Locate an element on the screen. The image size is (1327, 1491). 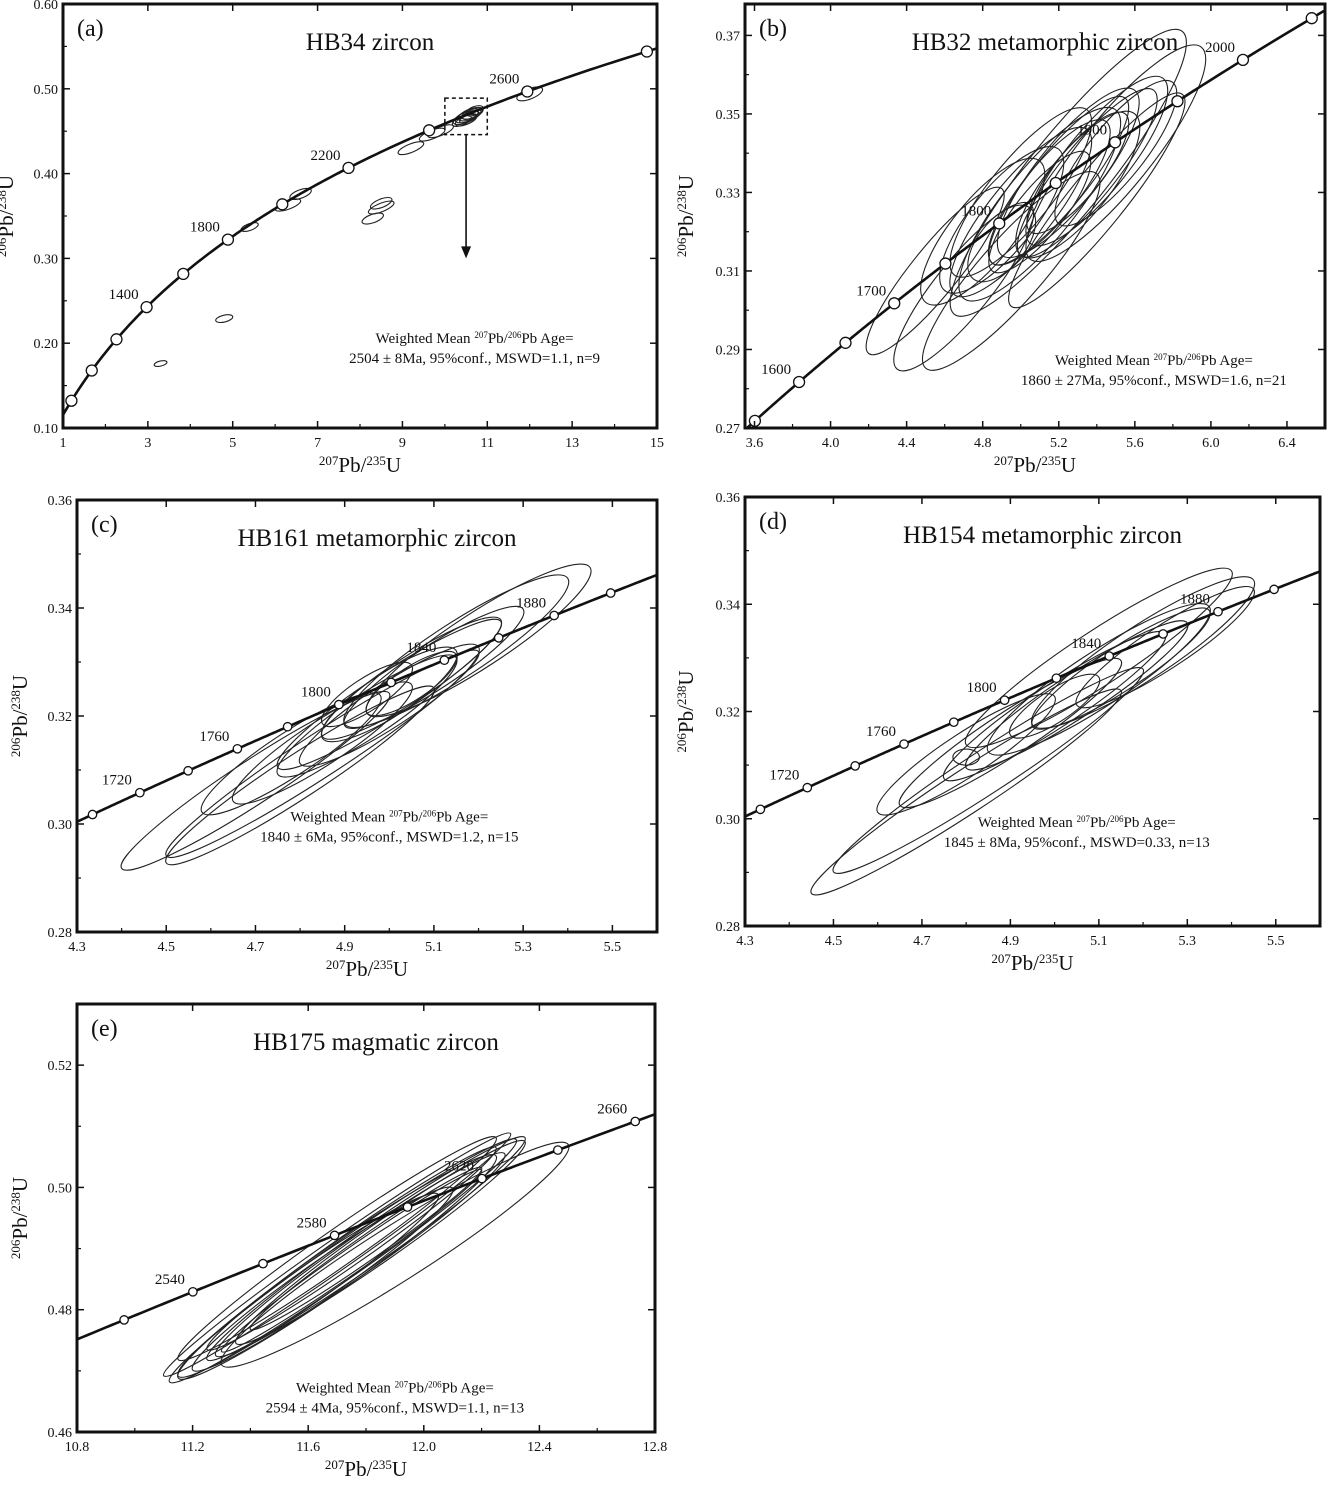
panel-title: HB34 zircon is located at coordinates (370, 42).